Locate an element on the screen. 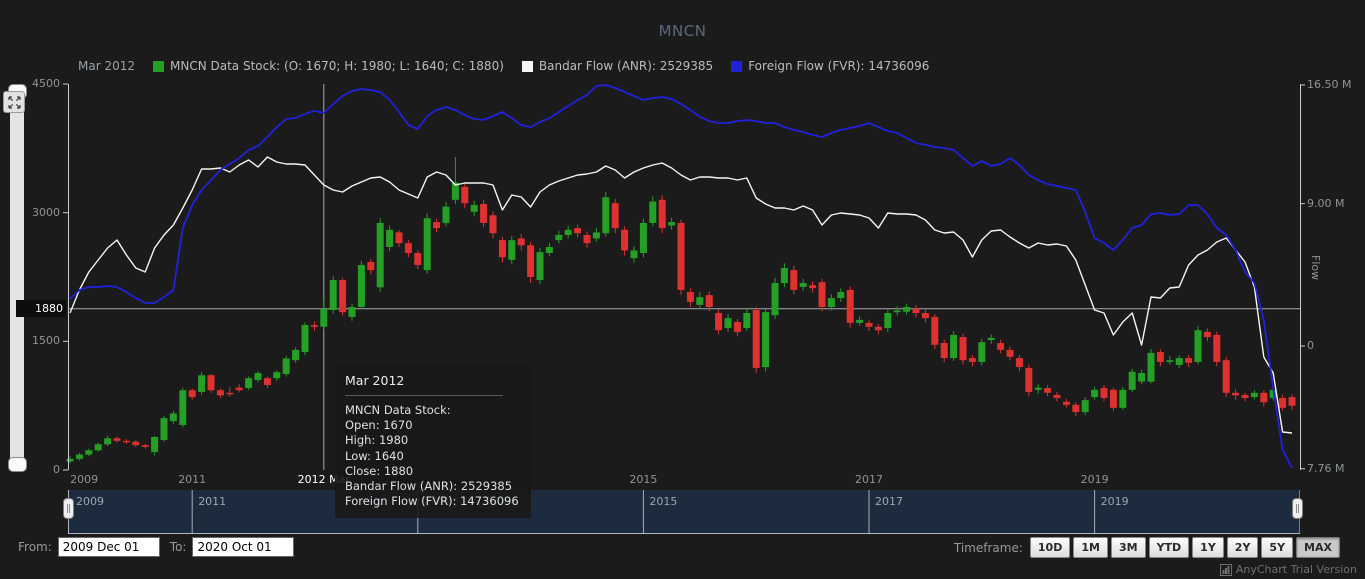  tooltip-separator is located at coordinates (424, 395).